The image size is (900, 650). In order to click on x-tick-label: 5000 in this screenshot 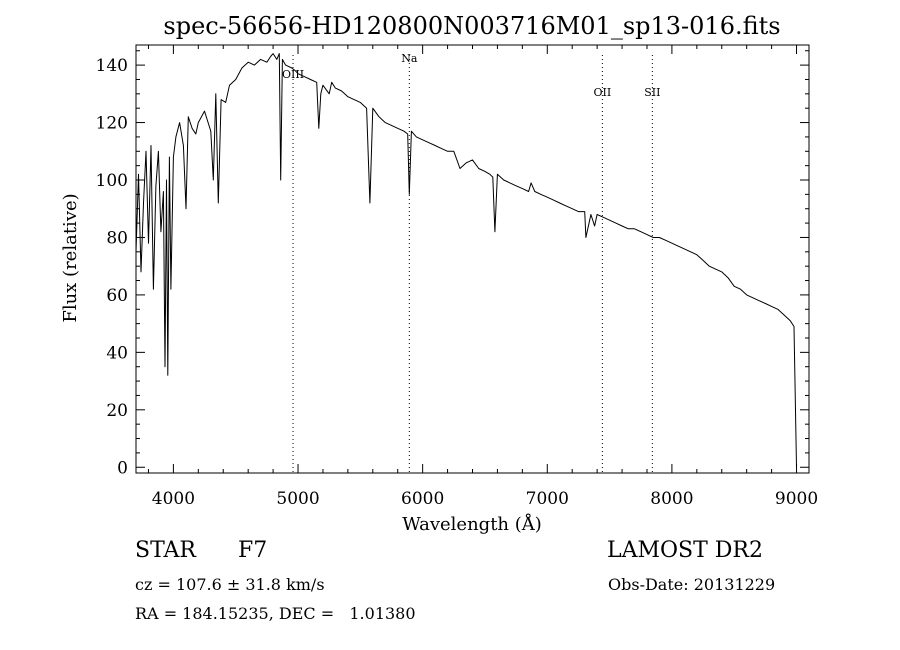, I will do `click(297, 499)`.